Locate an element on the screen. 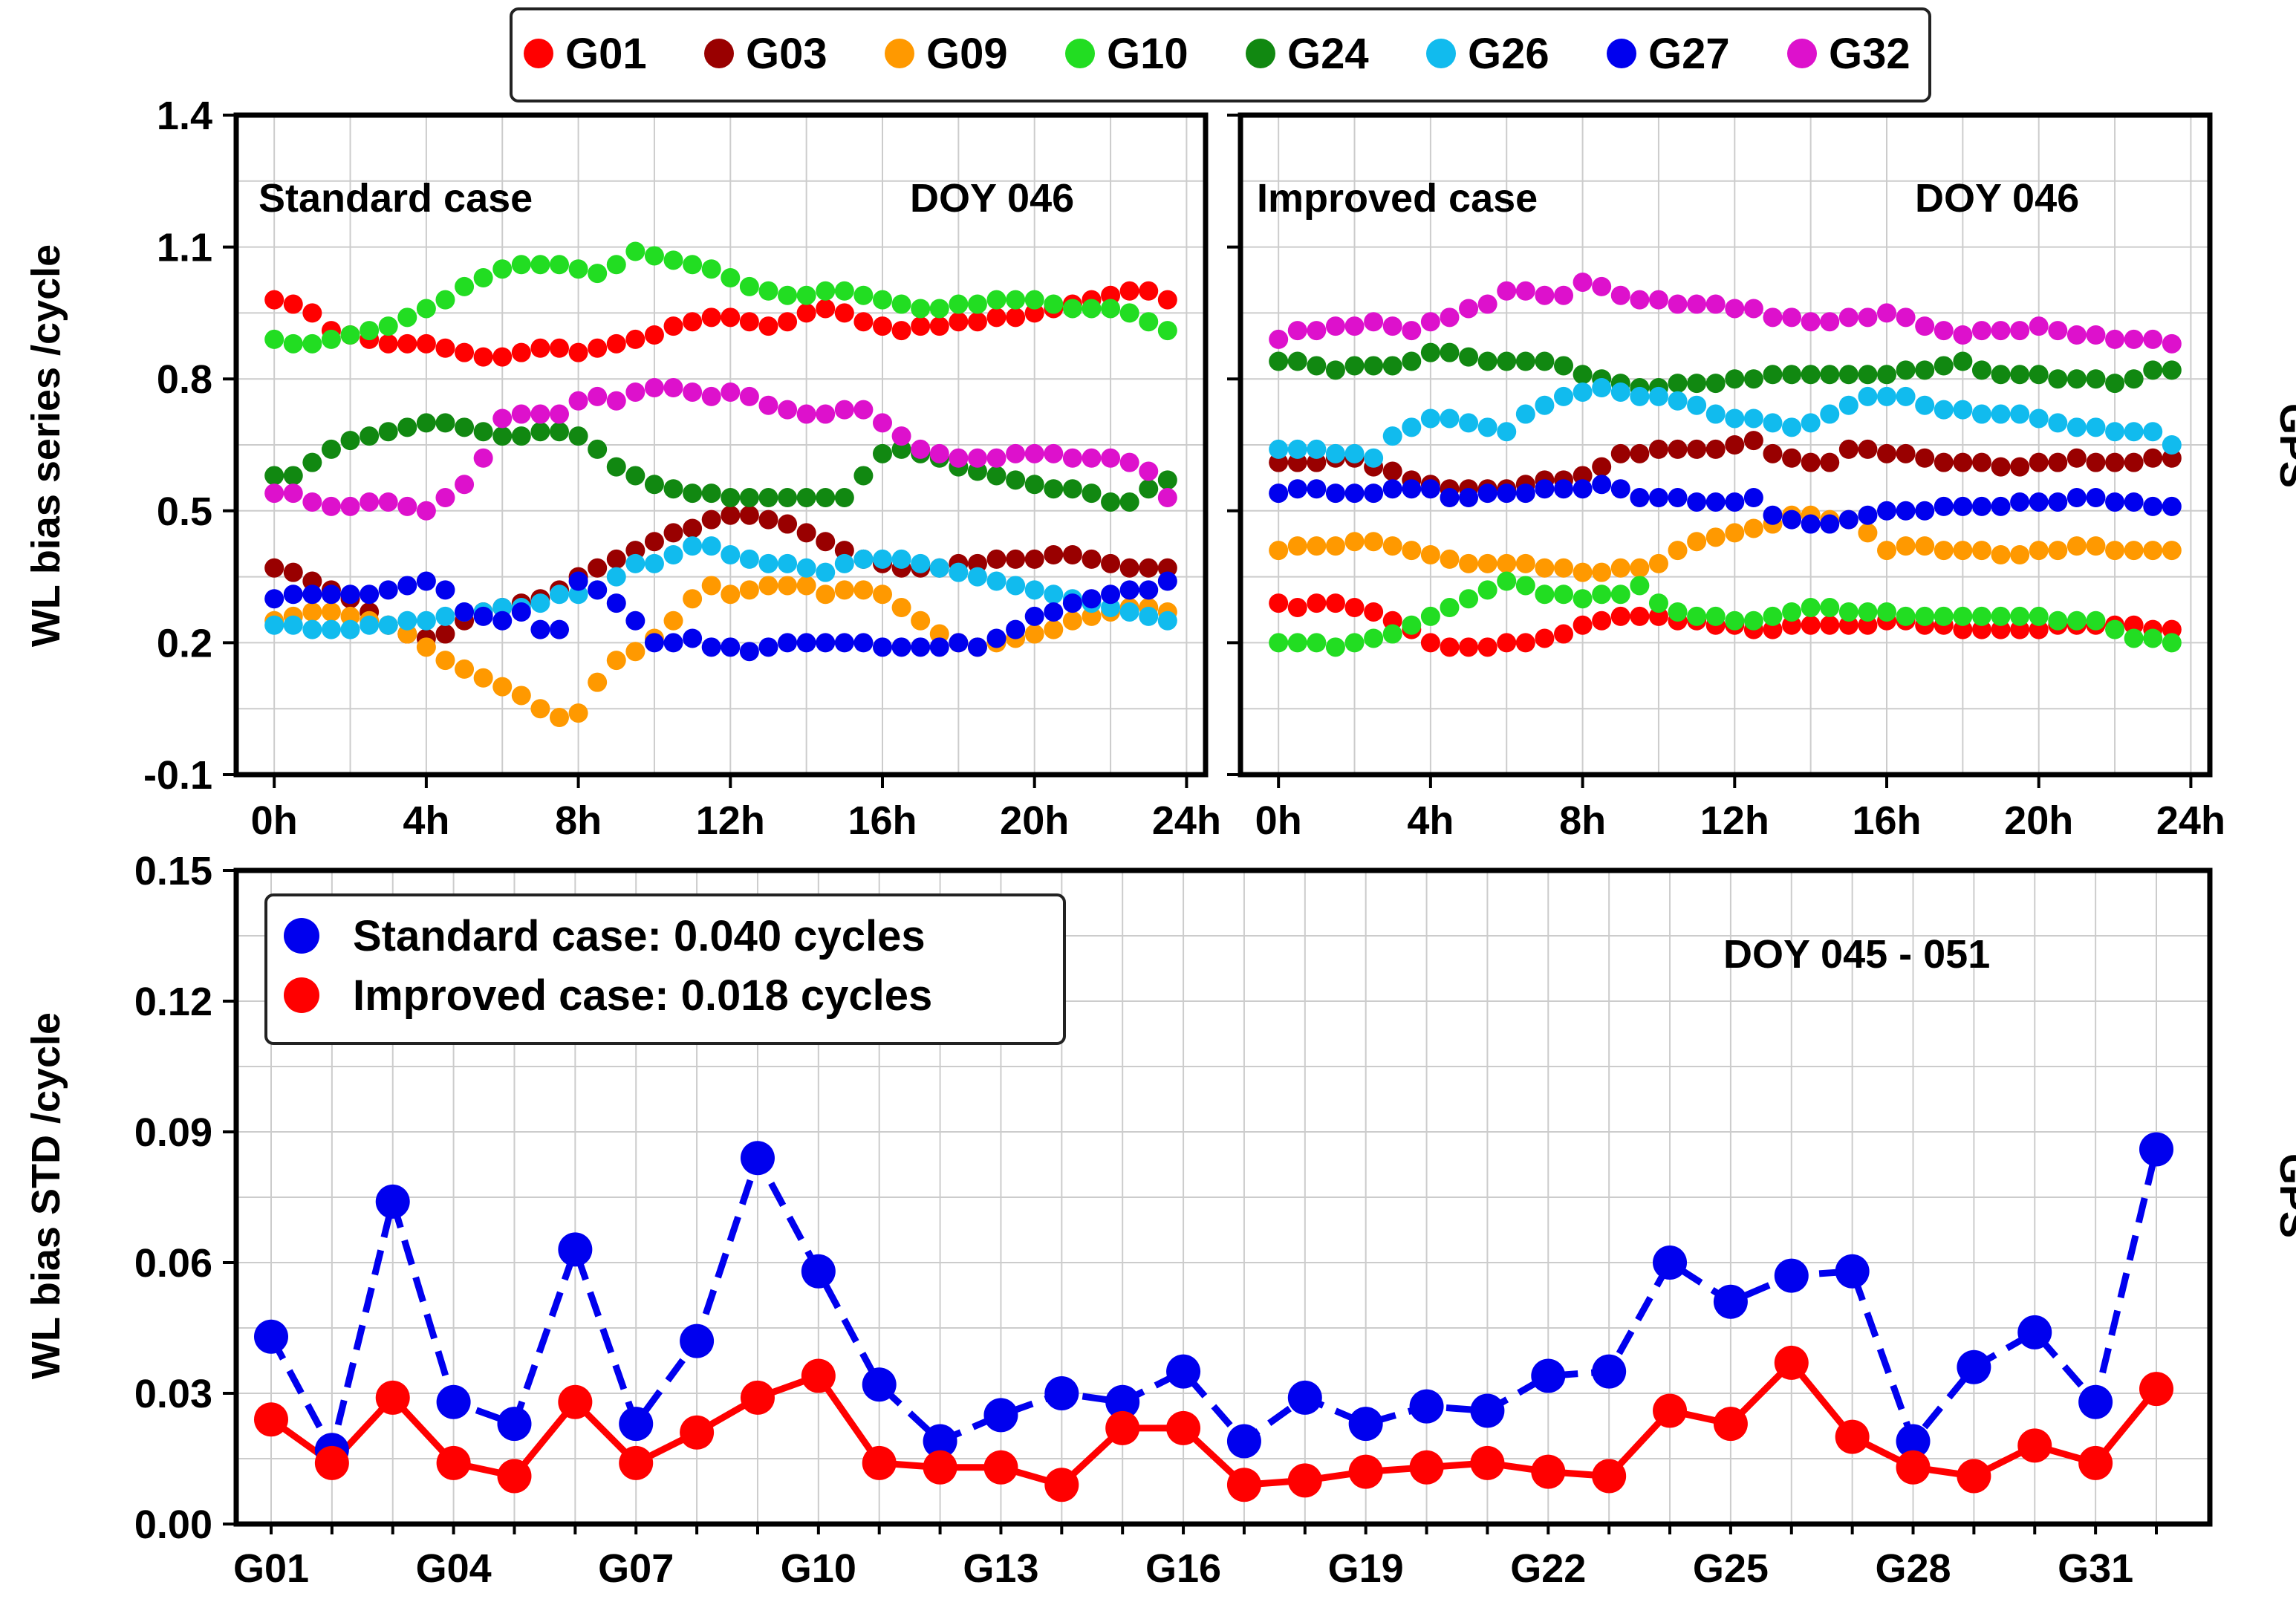  legend-marker-g10 is located at coordinates (1080, 53).